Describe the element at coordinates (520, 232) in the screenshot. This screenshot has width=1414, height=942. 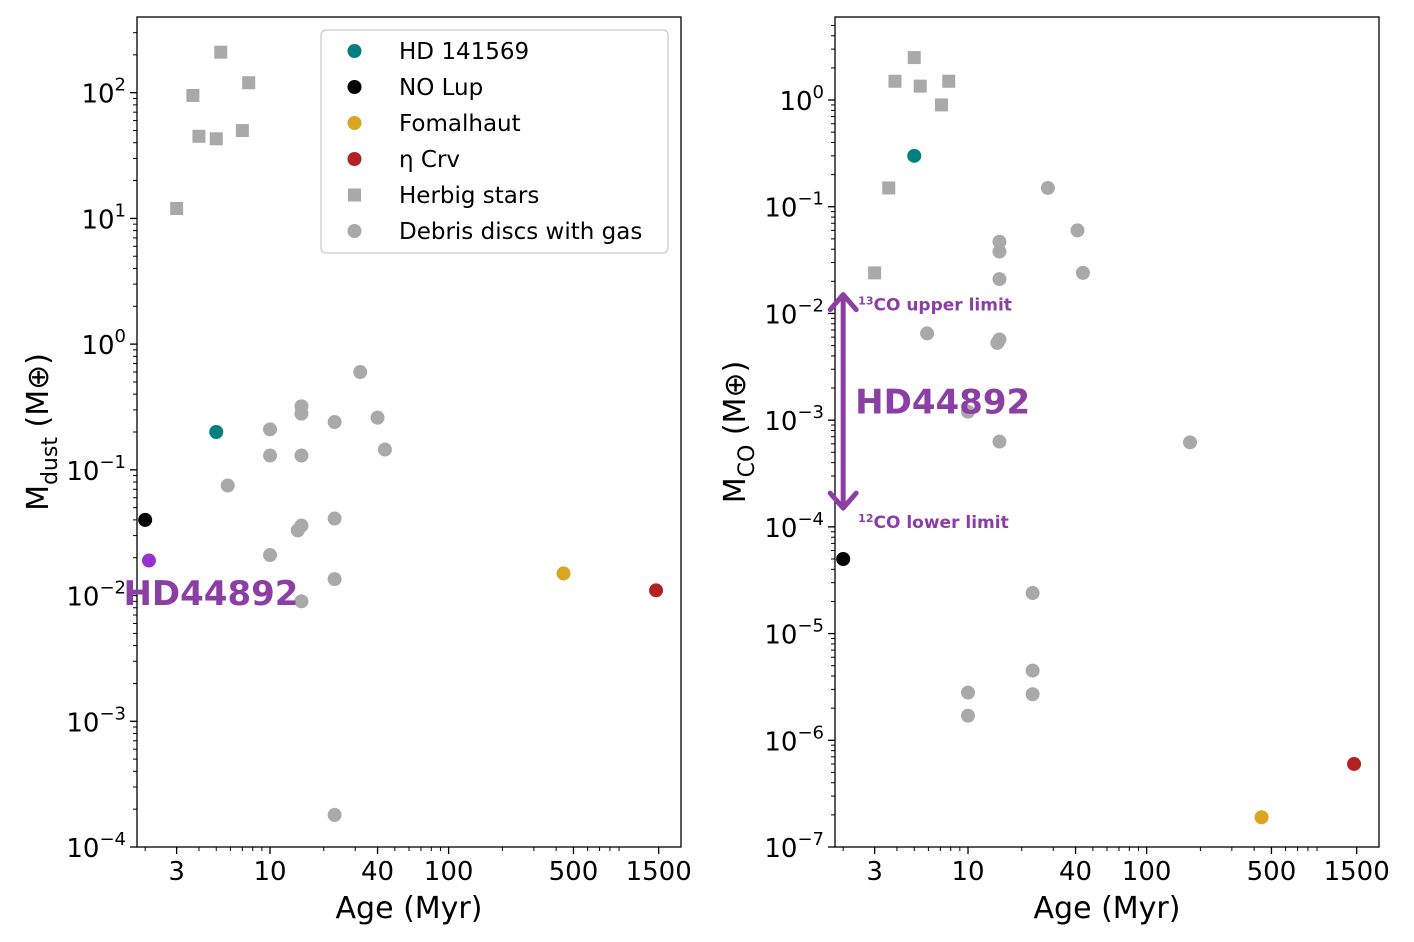
I see `legend-label-debris-discs-with-gas: Debris discs with gas` at that location.